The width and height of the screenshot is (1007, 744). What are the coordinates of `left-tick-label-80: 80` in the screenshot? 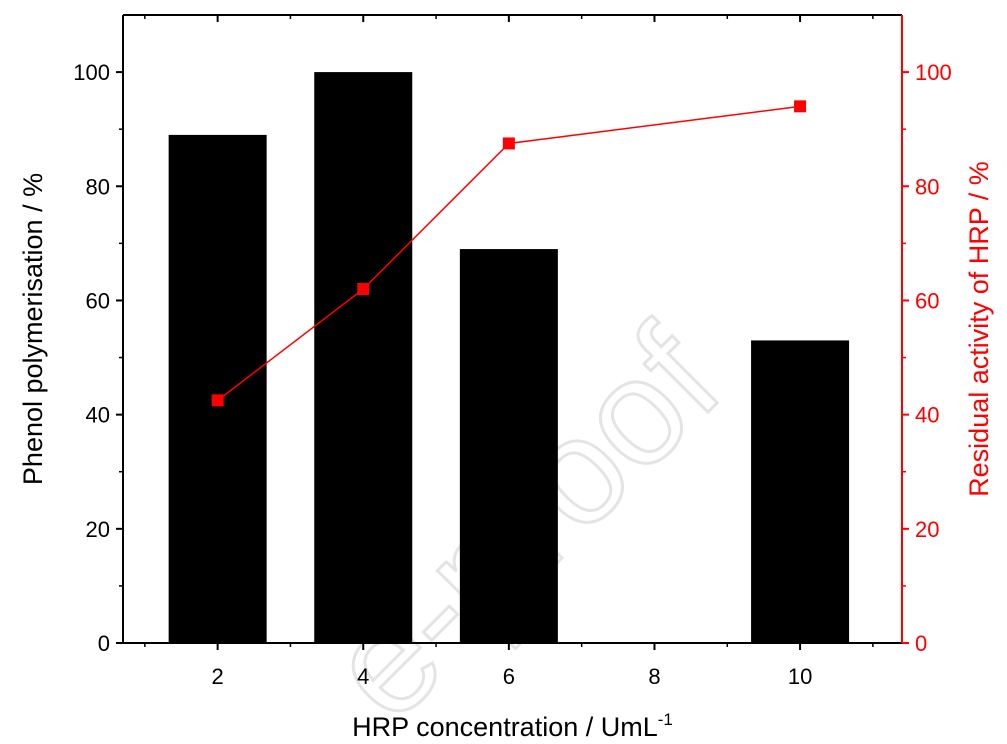 It's located at (98, 186).